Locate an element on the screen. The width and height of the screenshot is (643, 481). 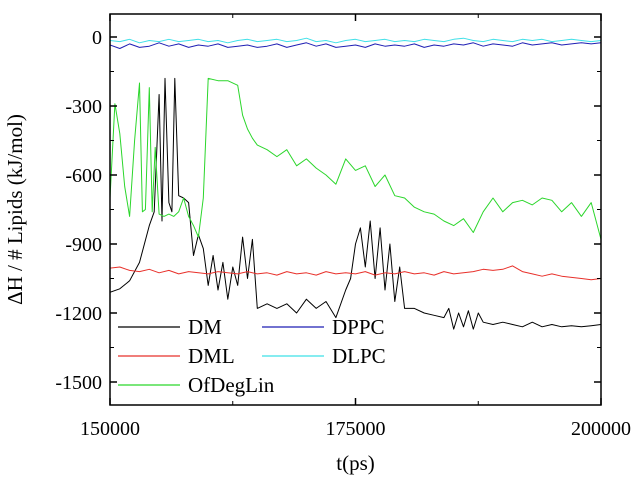
legend-label: OfDegLin is located at coordinates (231, 385).